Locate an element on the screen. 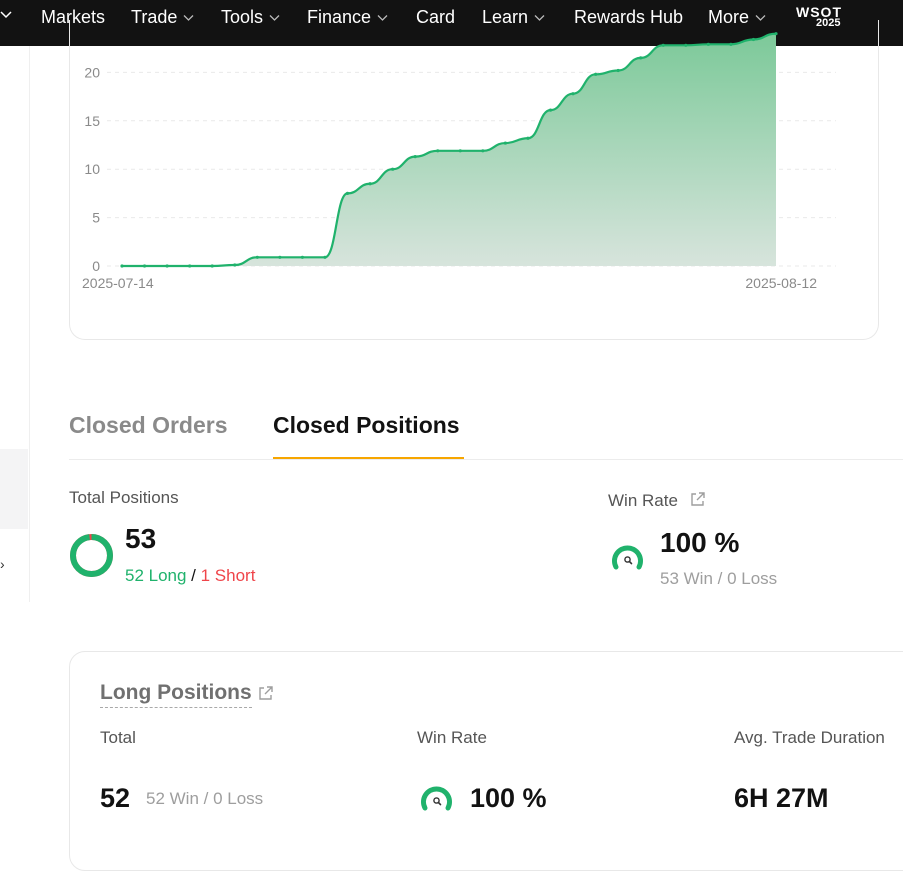 The width and height of the screenshot is (903, 871). long-total-value: 52 is located at coordinates (115, 798).